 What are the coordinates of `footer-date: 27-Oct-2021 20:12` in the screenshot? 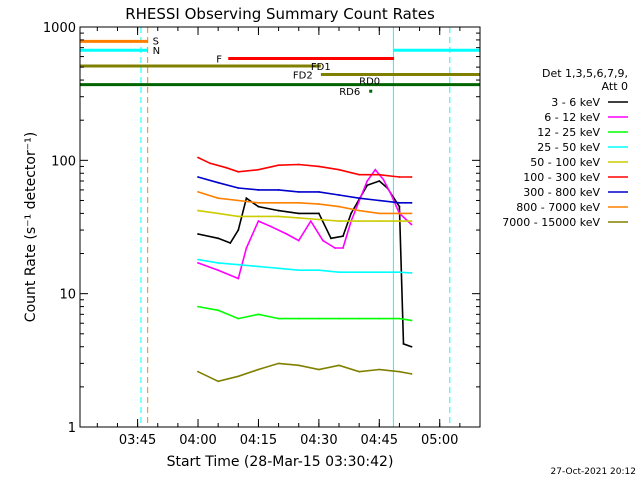 It's located at (593, 472).